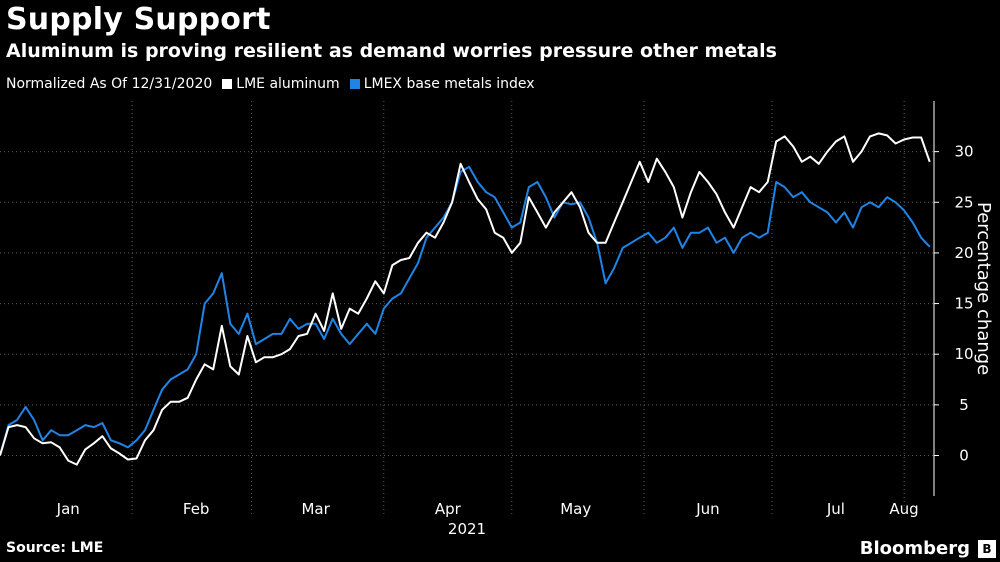  Describe the element at coordinates (963, 253) in the screenshot. I see `y-tick-label: 20` at that location.